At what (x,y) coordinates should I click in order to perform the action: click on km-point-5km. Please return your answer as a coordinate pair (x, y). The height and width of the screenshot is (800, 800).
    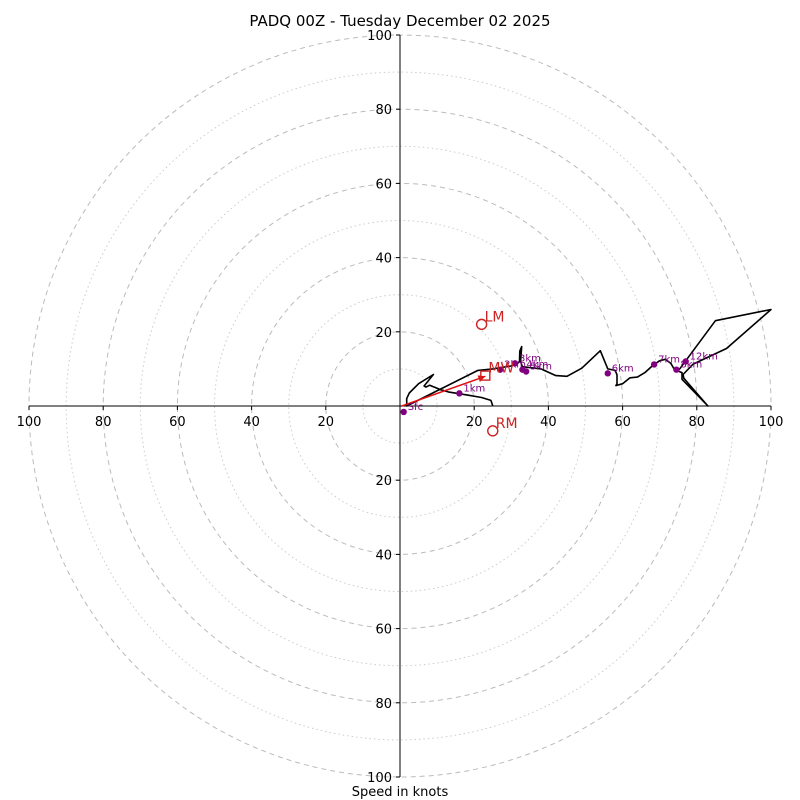
    Looking at the image, I should click on (526, 371).